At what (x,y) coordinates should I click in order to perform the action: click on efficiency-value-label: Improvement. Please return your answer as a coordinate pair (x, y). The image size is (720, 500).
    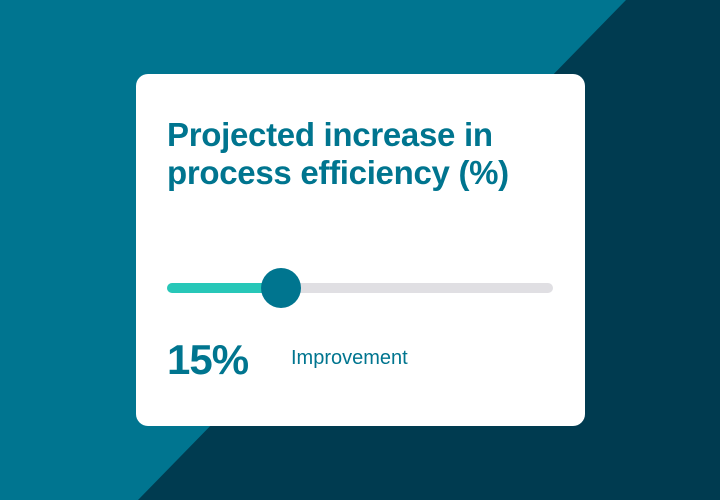
    Looking at the image, I should click on (349, 358).